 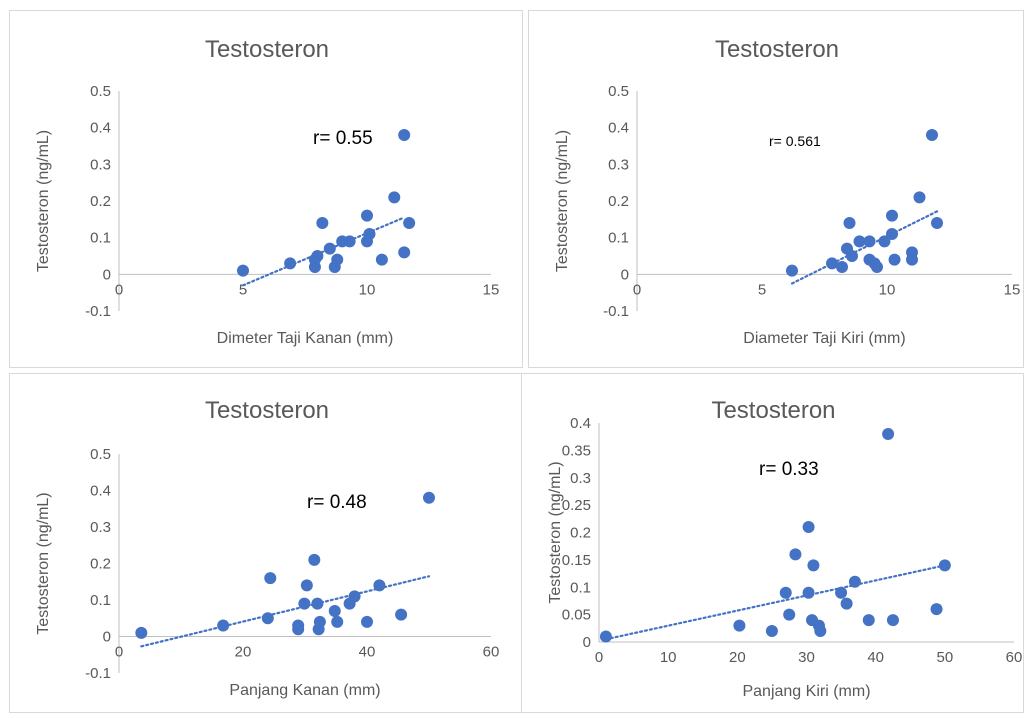 I want to click on x-axis-label: Dimeter Taji Kanan (mm), so click(x=305, y=338).